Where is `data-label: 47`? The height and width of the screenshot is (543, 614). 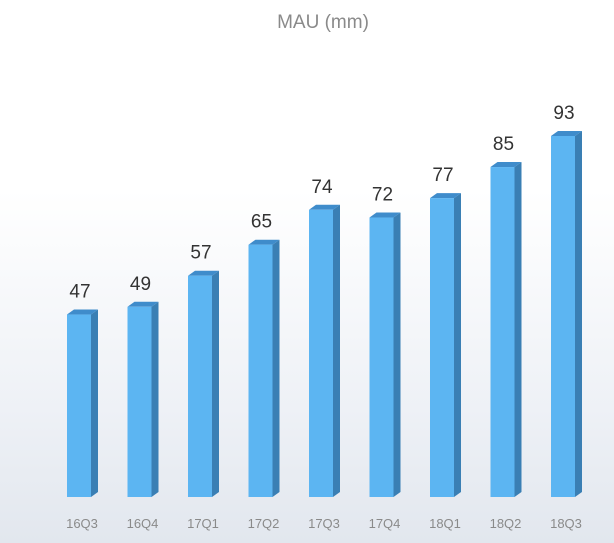 data-label: 47 is located at coordinates (79, 292).